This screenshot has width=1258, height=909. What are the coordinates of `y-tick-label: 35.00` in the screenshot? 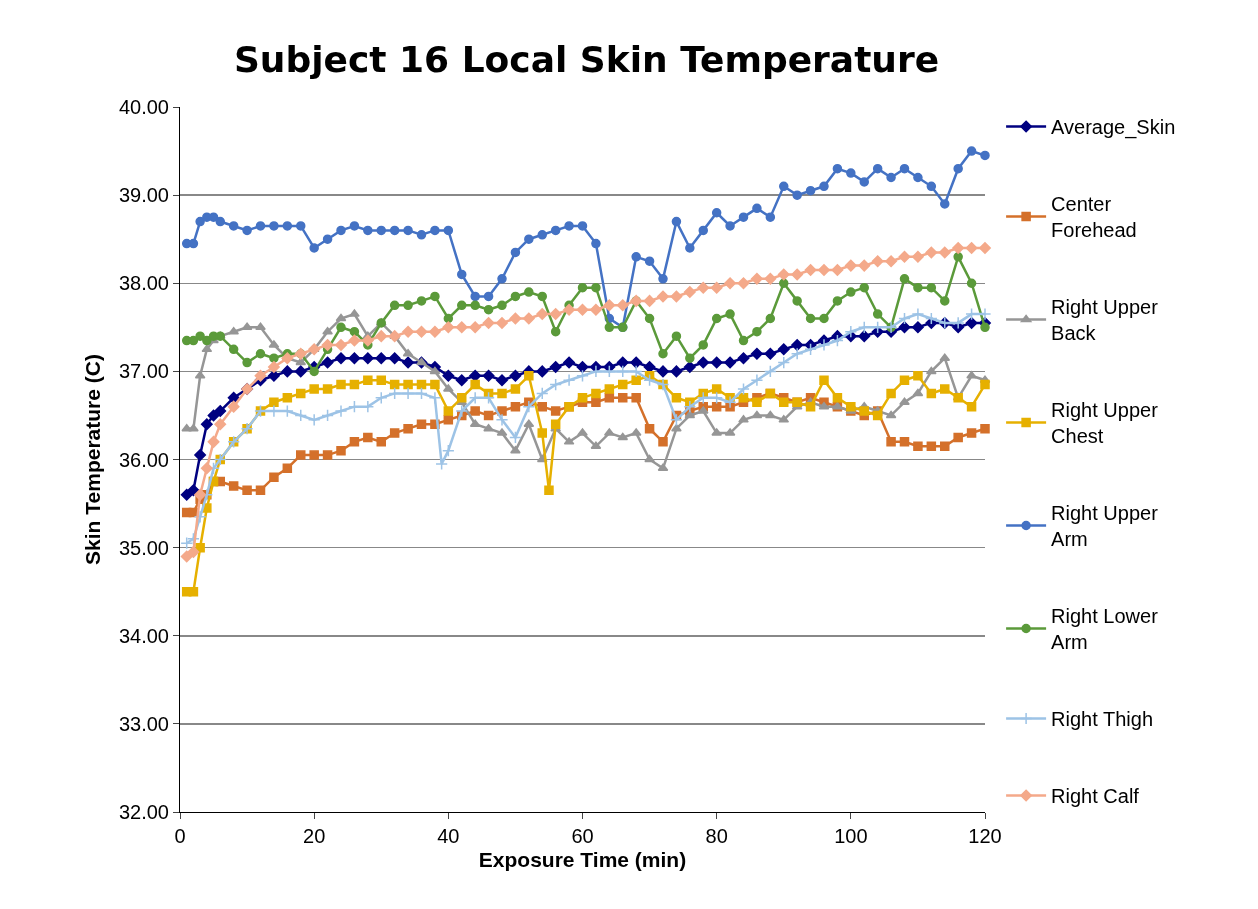 It's located at (143, 547).